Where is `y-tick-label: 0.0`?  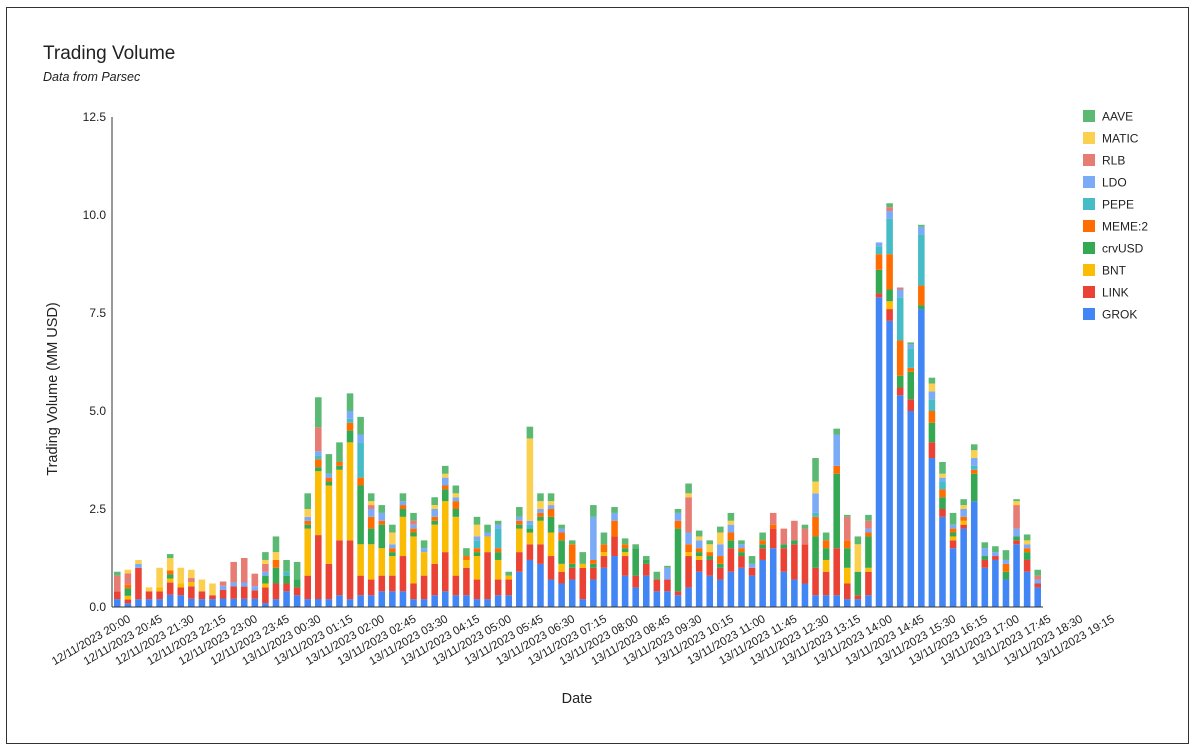 y-tick-label: 0.0 is located at coordinates (97, 607).